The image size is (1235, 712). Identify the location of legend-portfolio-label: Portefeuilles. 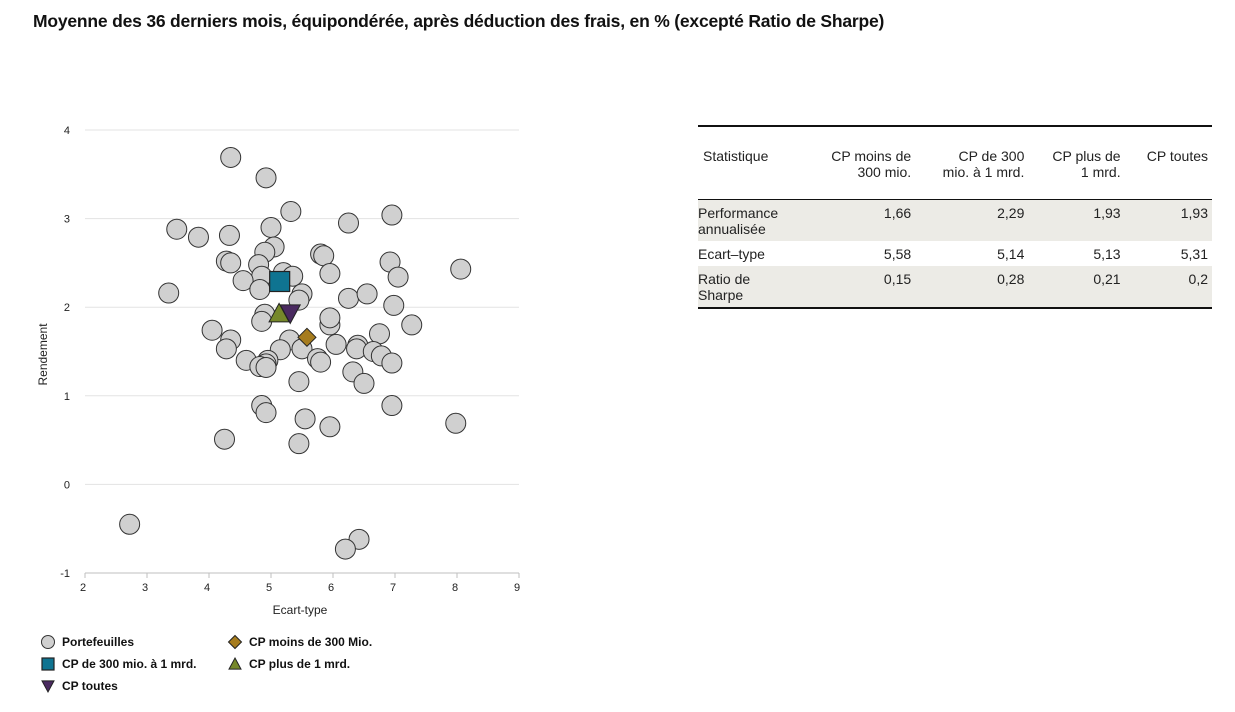
(98, 642).